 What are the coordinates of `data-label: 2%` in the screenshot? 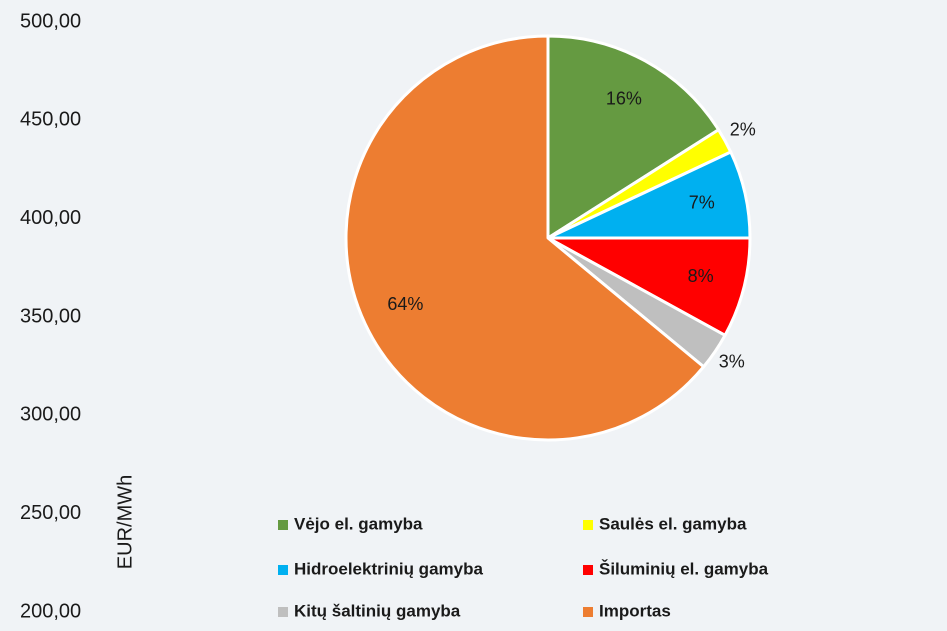 It's located at (743, 130).